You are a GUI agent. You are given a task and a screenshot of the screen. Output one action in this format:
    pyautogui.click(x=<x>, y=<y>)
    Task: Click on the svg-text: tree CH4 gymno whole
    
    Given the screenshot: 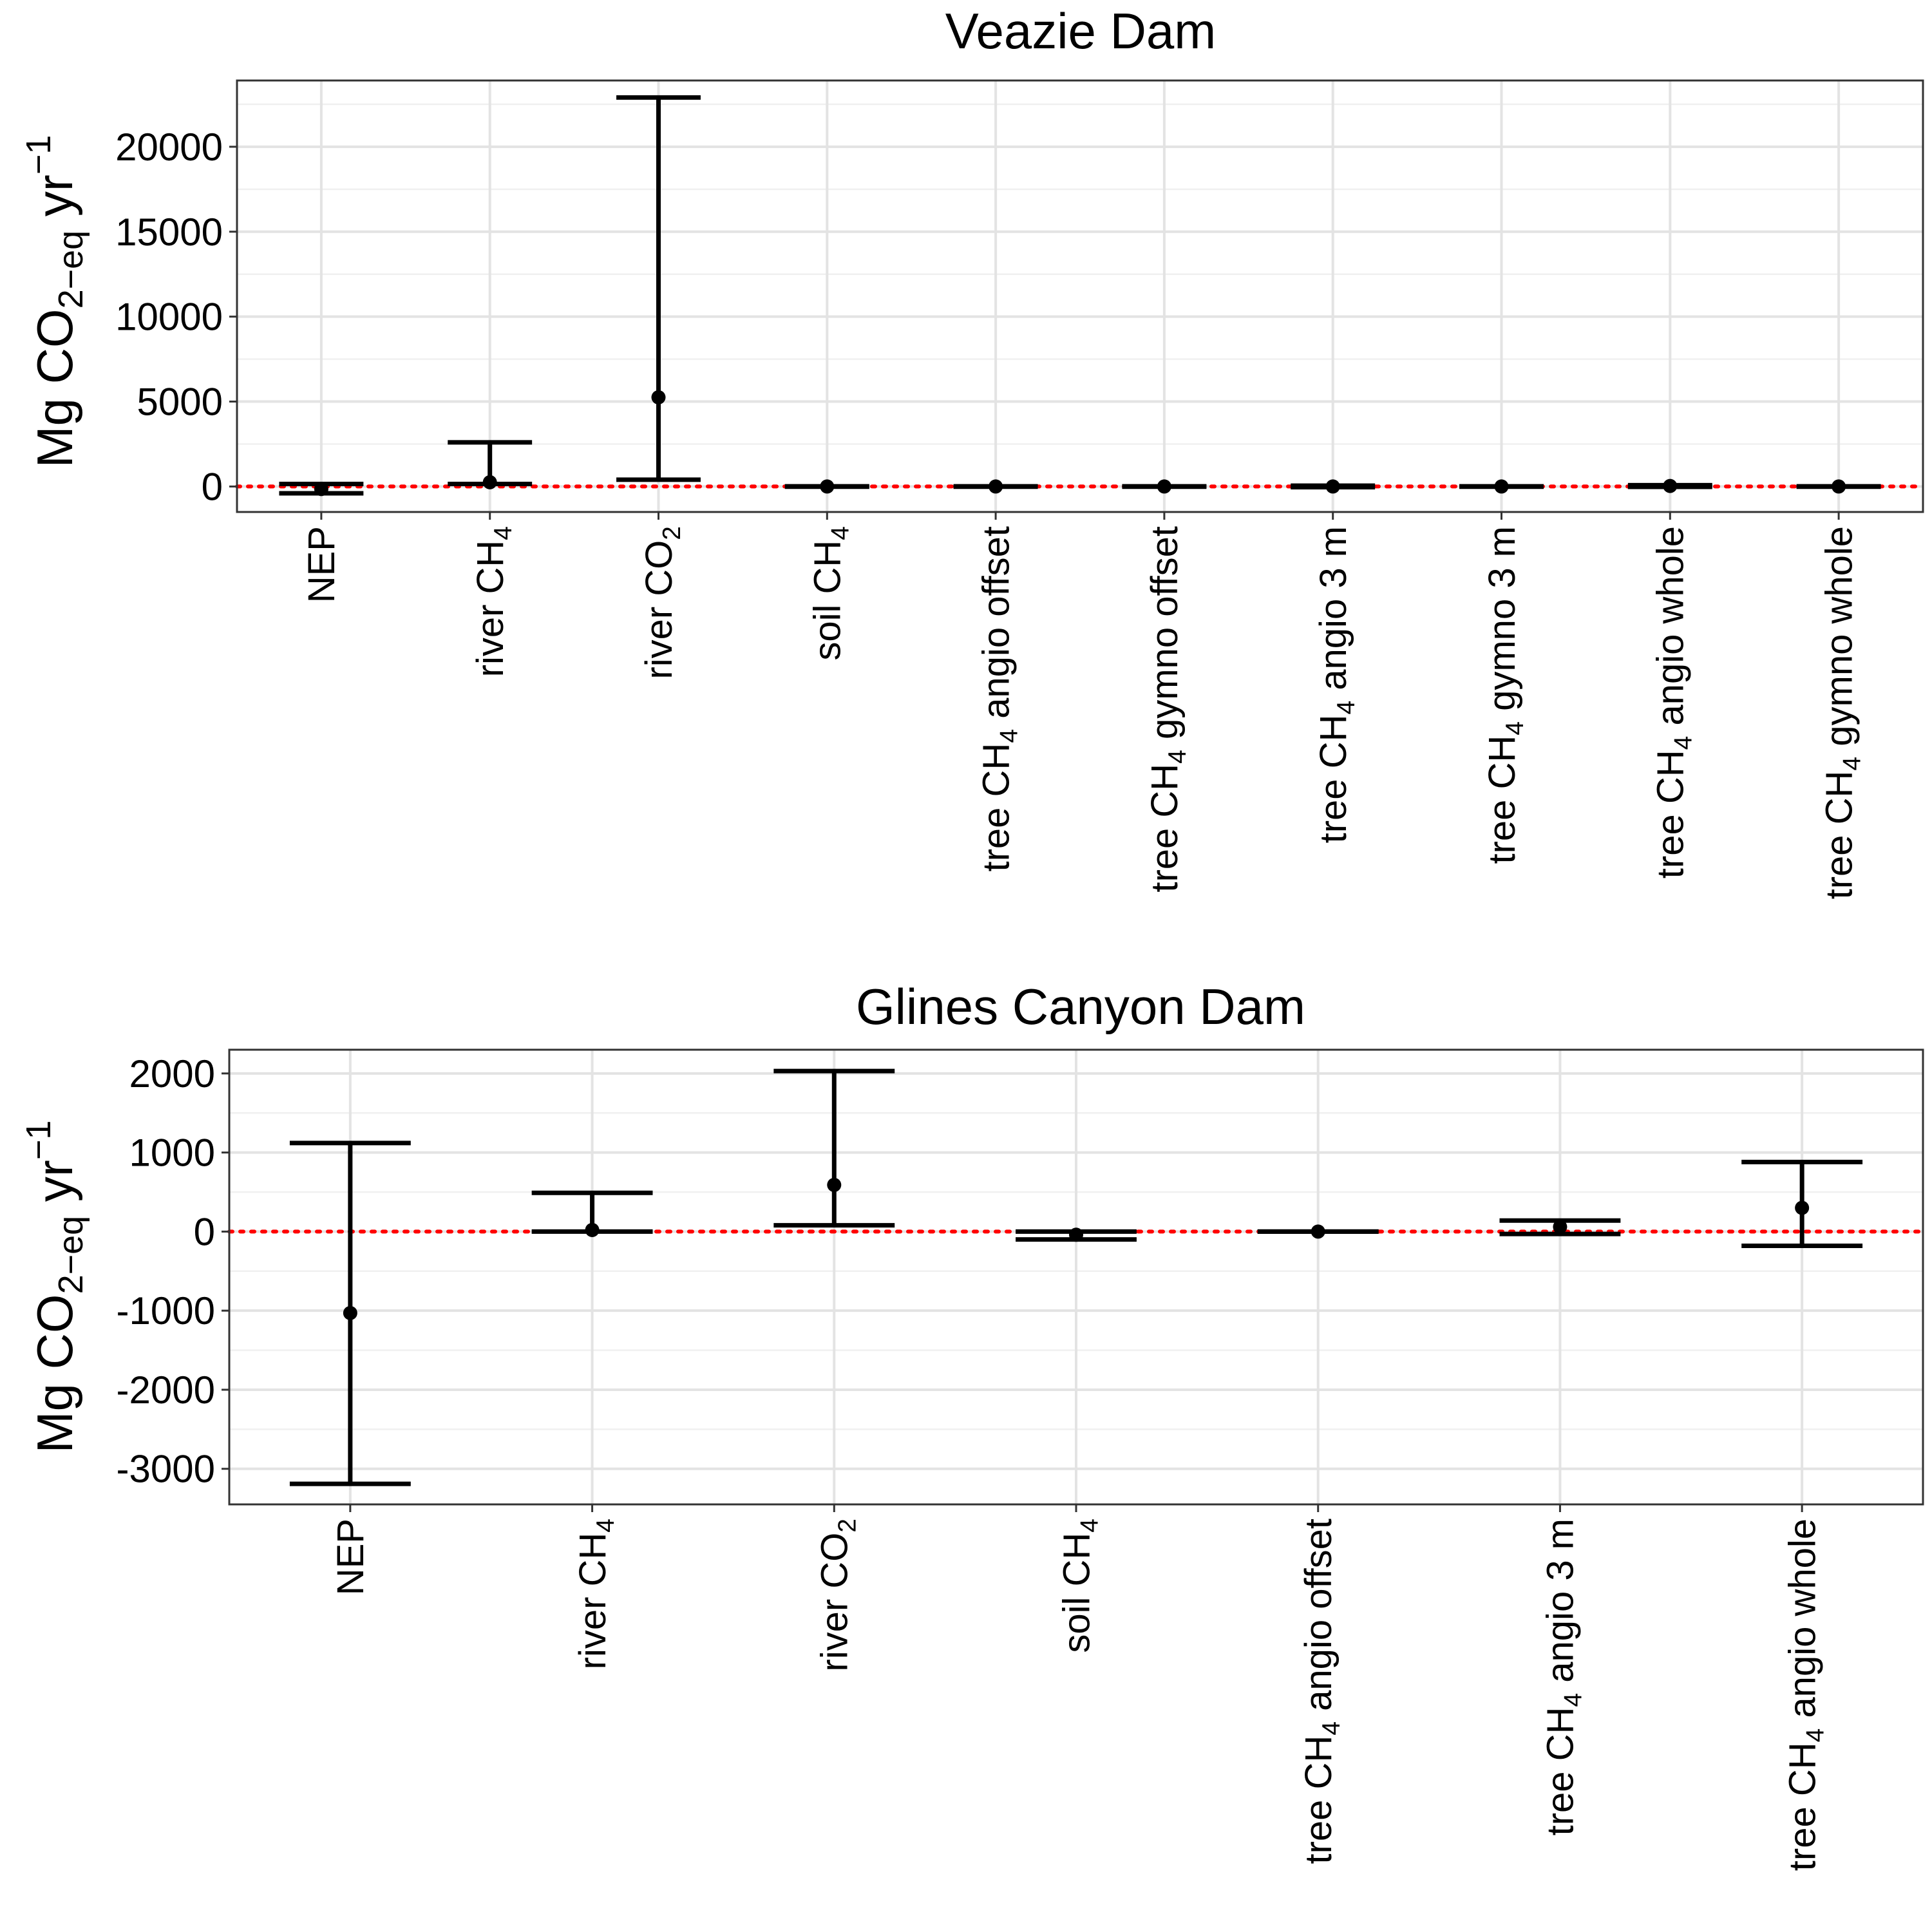 What is the action you would take?
    pyautogui.click(x=1842, y=713)
    